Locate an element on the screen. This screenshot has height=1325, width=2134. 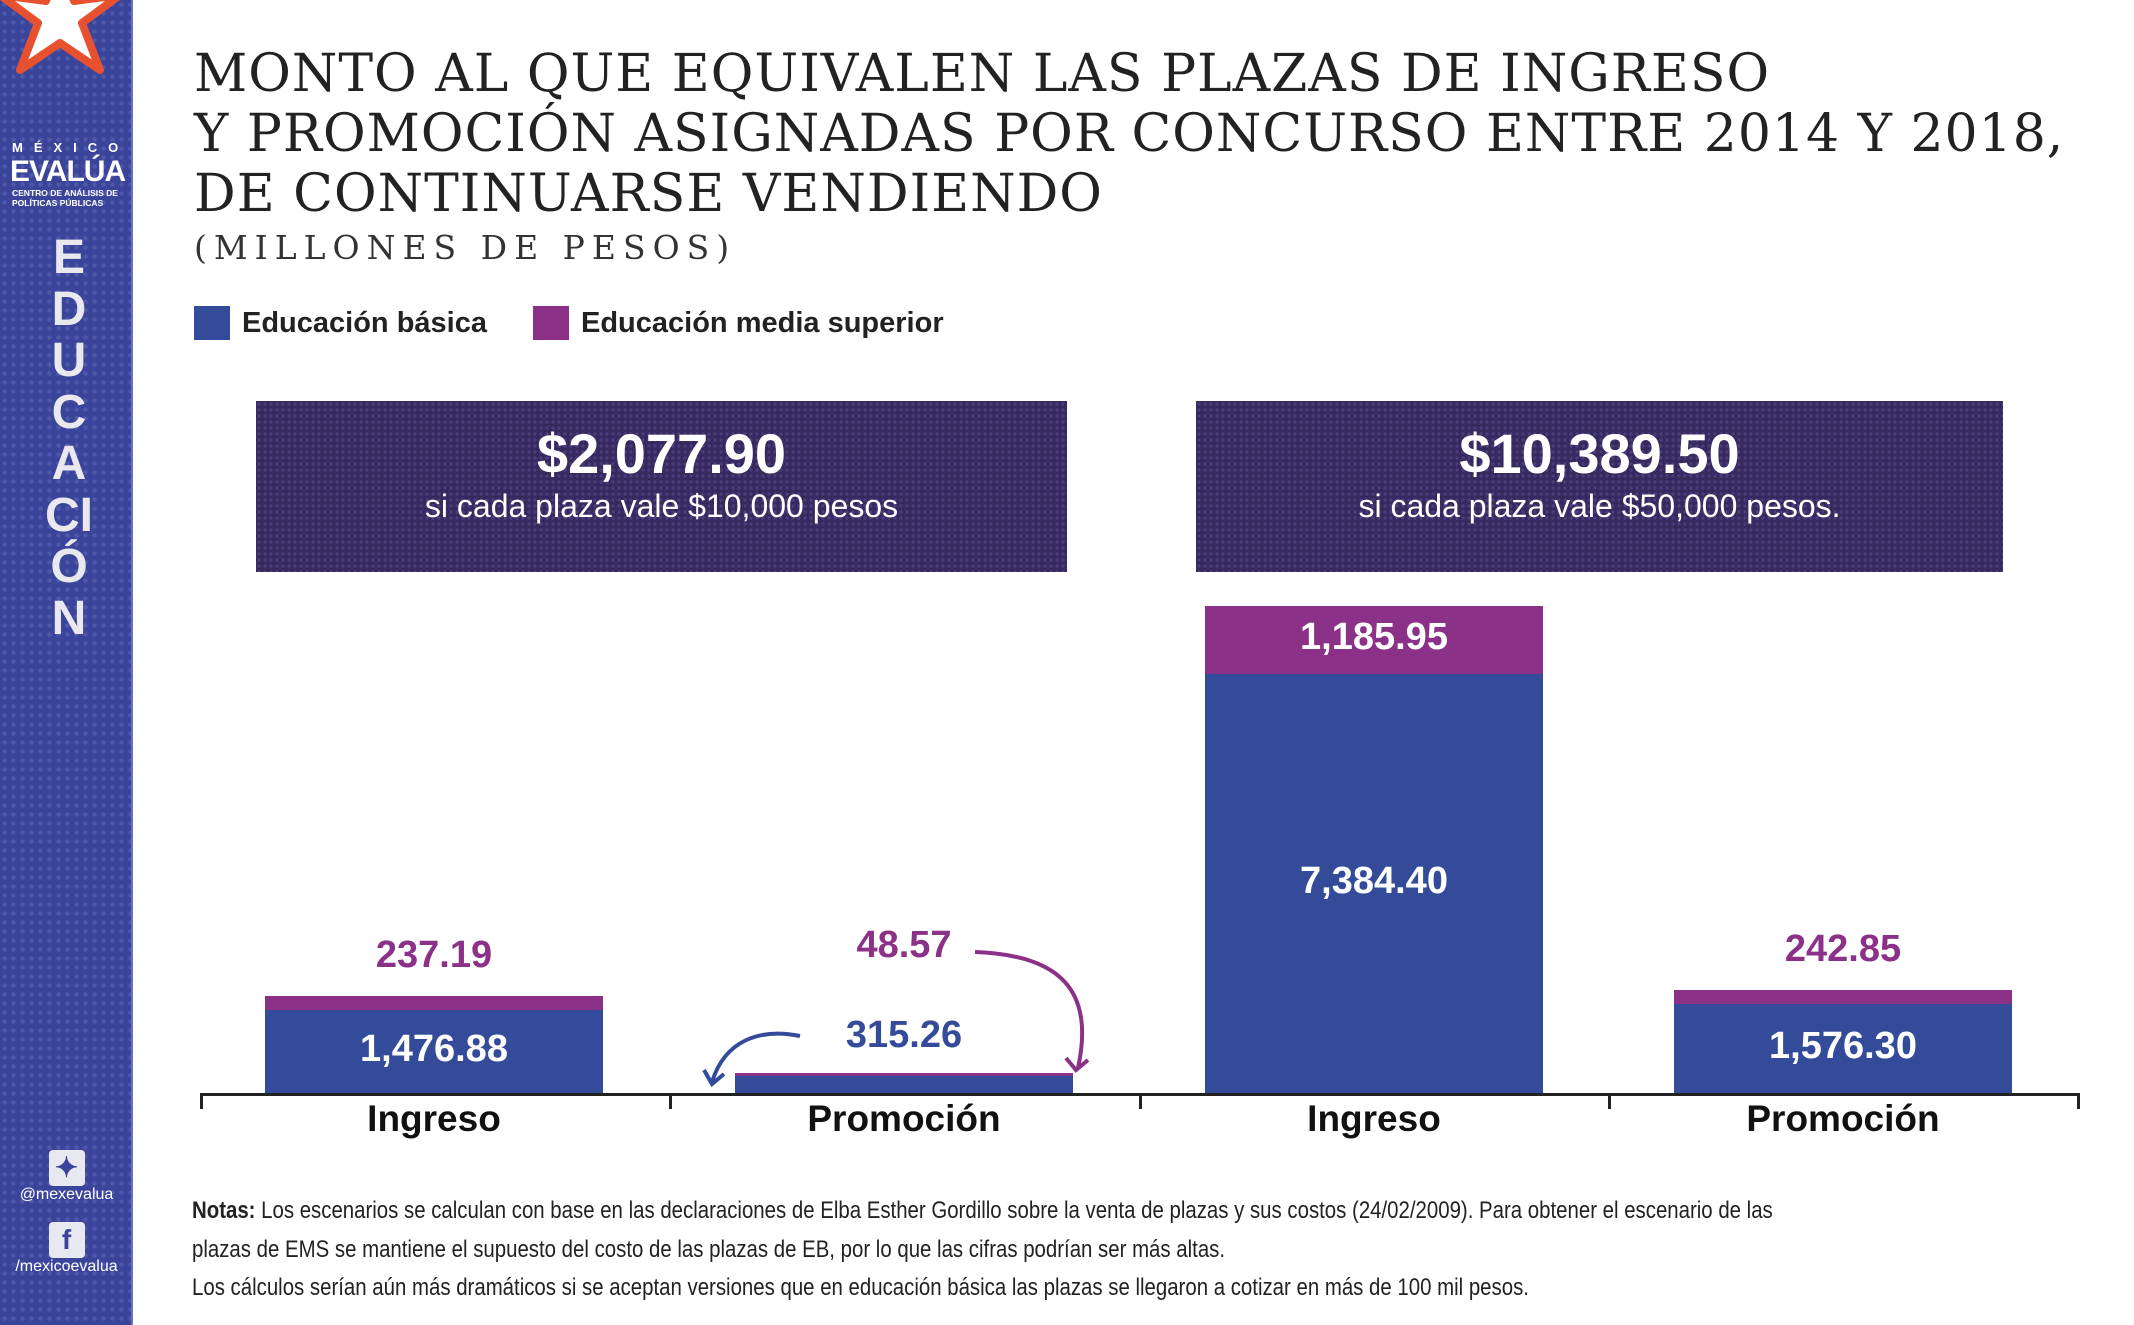
facebook-link: f /mexicoevalua is located at coordinates (66, 1249).